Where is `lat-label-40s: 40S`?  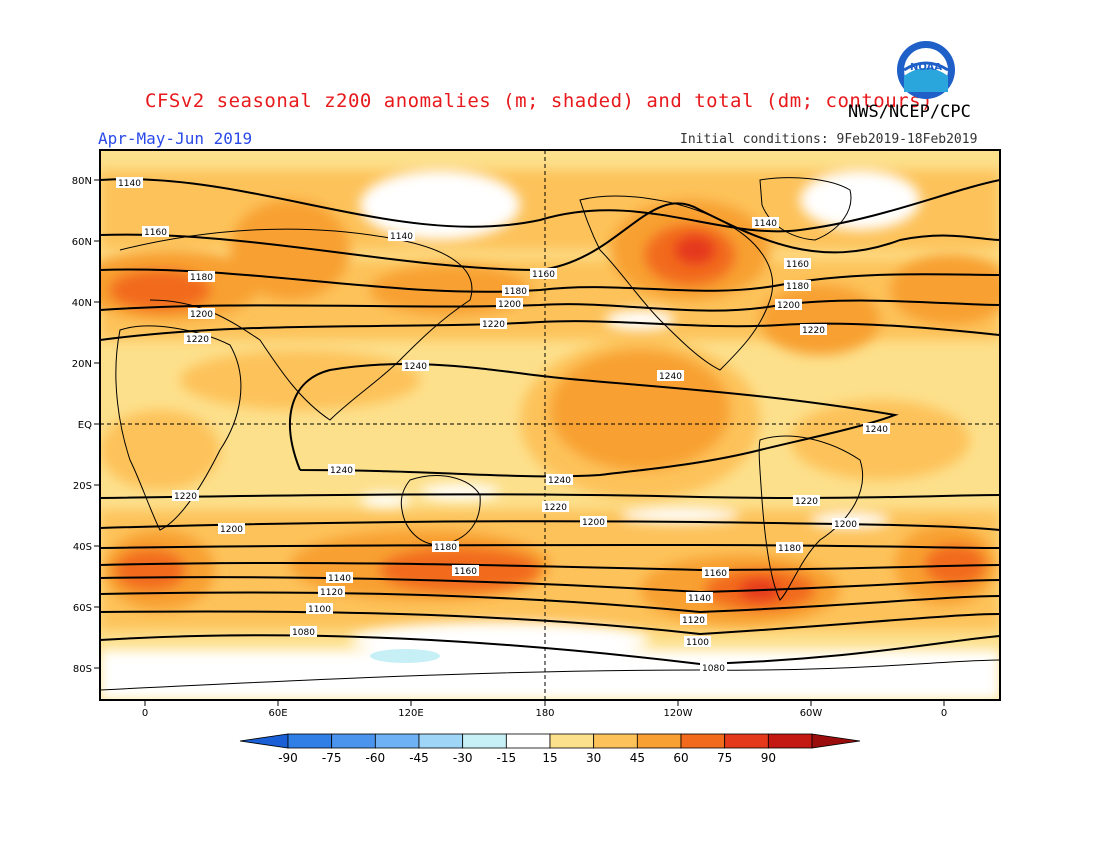 lat-label-40s: 40S is located at coordinates (82, 547).